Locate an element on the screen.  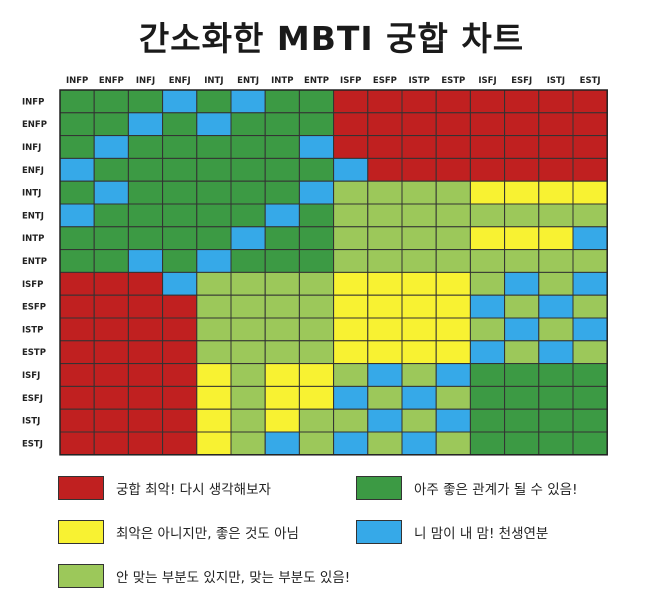
cell-isfp-intp is located at coordinates (282, 283).